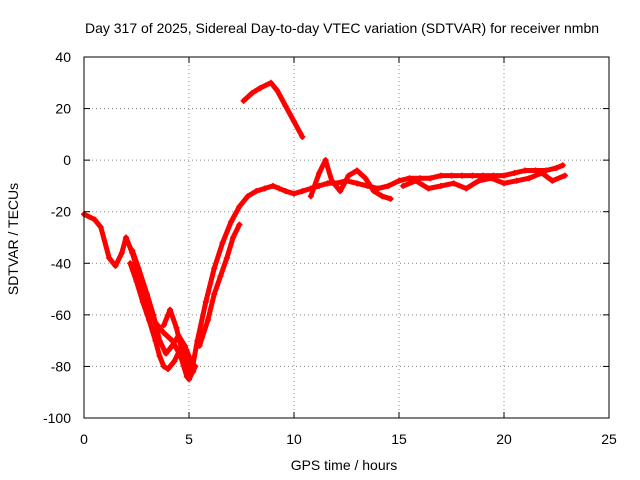 This screenshot has height=480, width=640. What do you see at coordinates (219, 285) in the screenshot?
I see `series-recovery-branch` at bounding box center [219, 285].